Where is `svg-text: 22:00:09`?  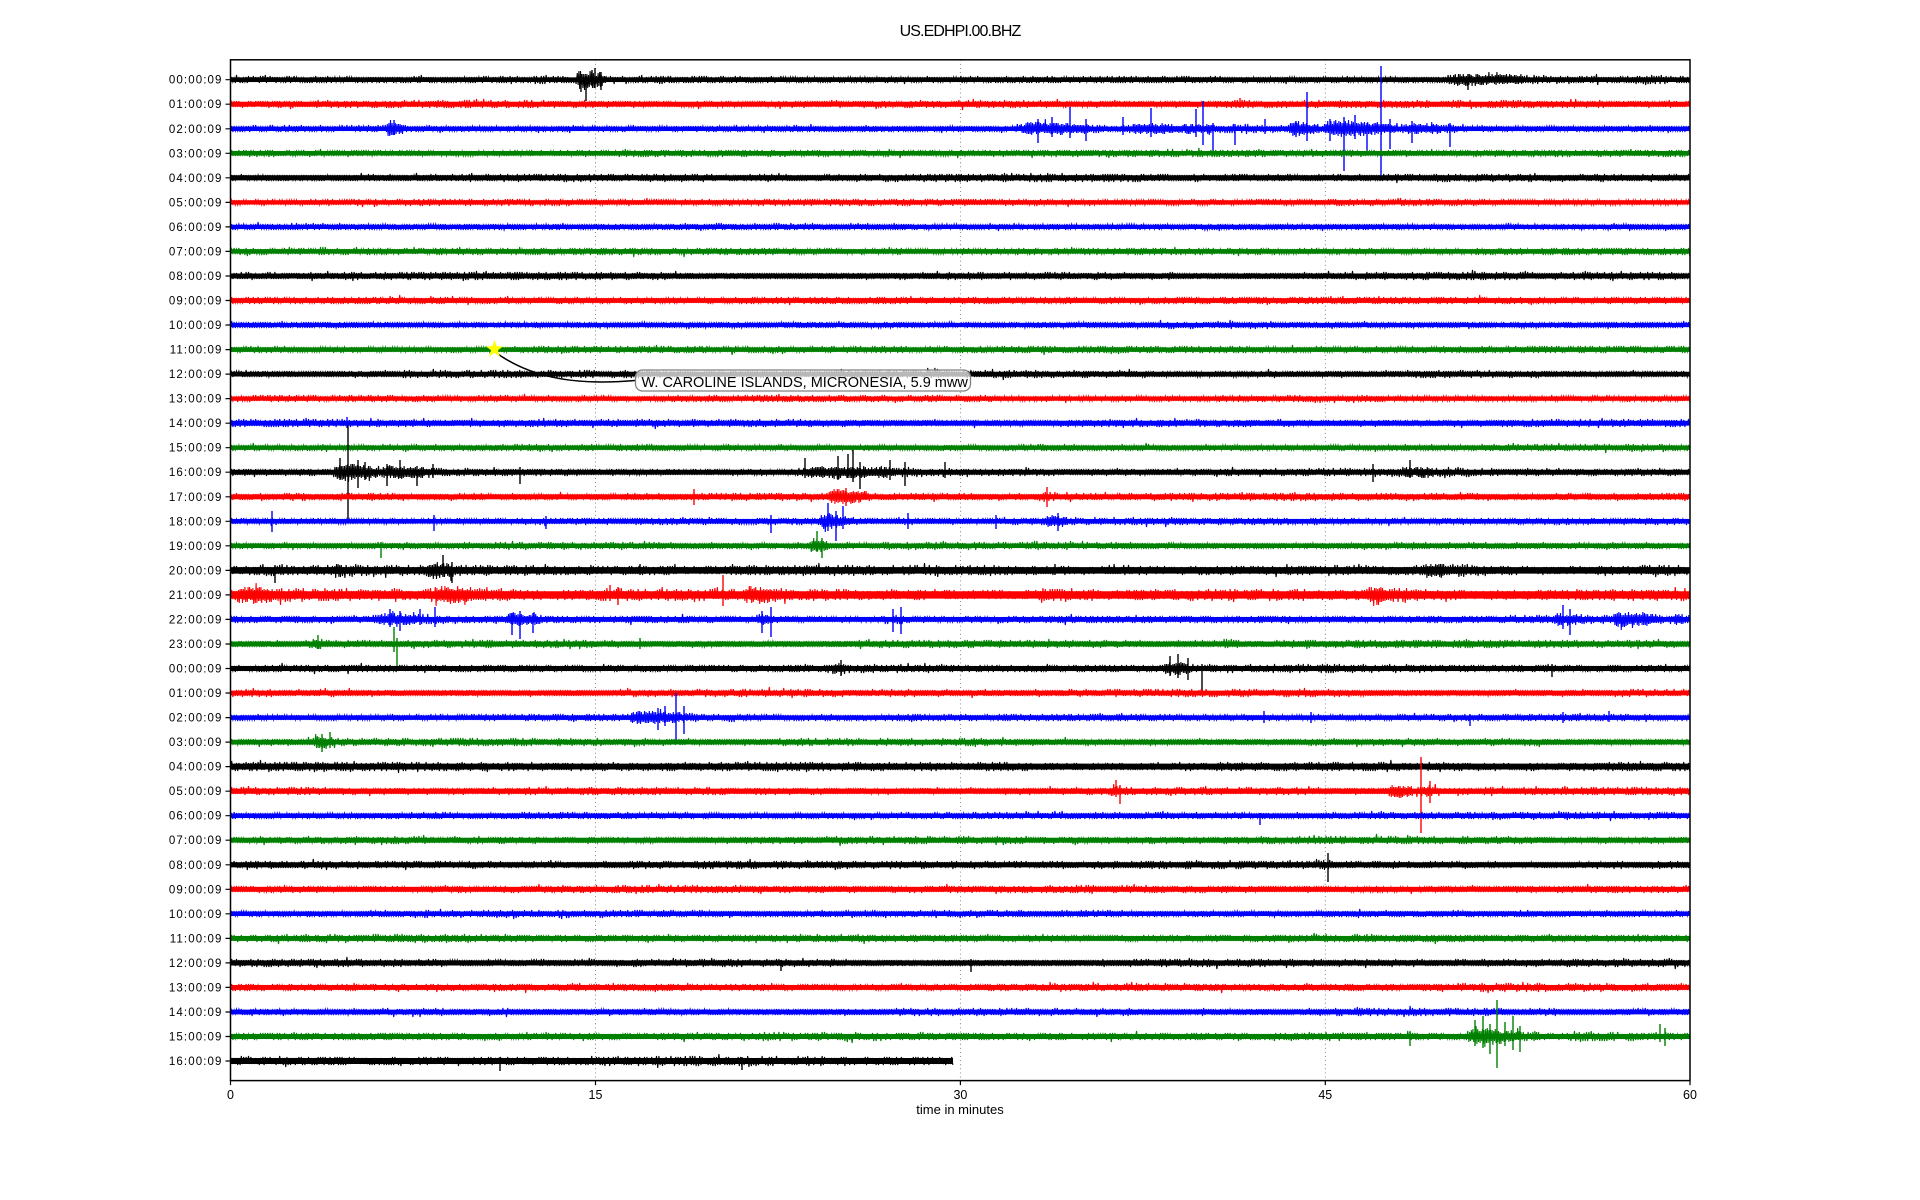 svg-text: 22:00:09 is located at coordinates (196, 620).